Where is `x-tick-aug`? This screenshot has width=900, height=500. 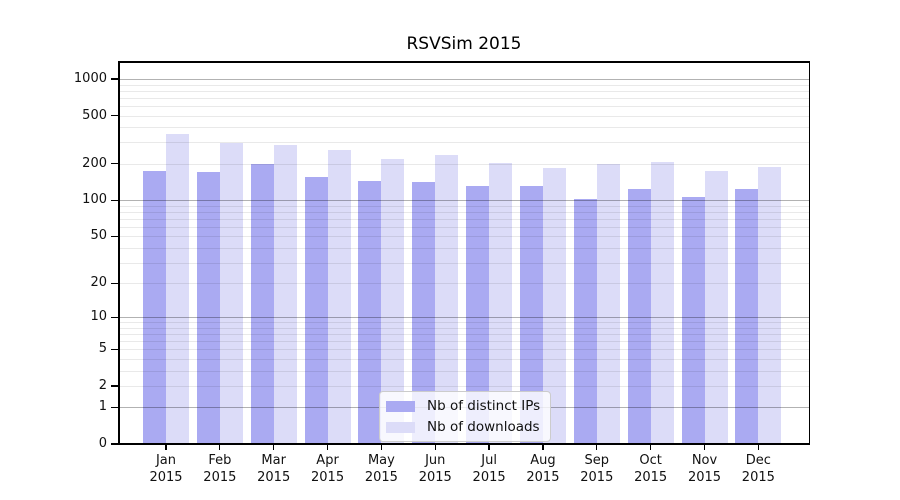
x-tick-aug is located at coordinates (543, 447).